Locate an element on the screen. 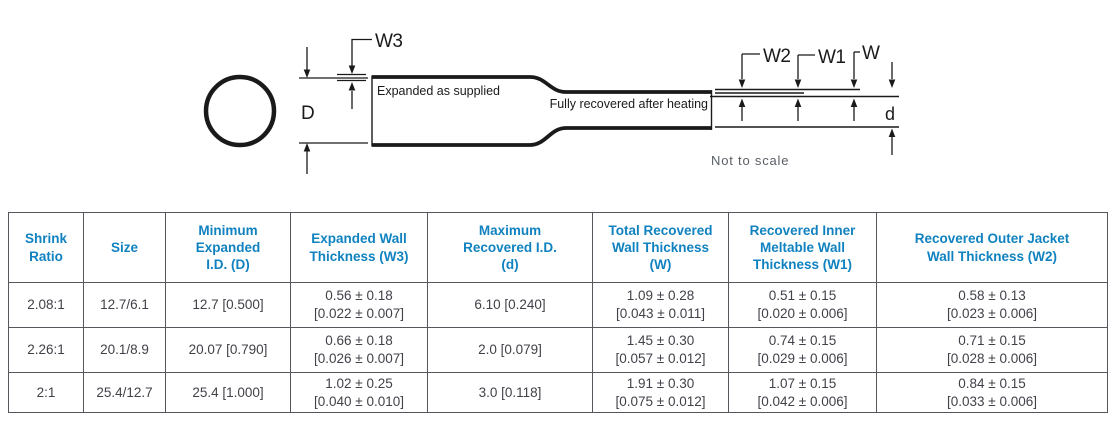 Image resolution: width=1114 pixels, height=421 pixels. table-cell: 0.66 ± 0.18 [0.026 ± 0.007] is located at coordinates (359, 350).